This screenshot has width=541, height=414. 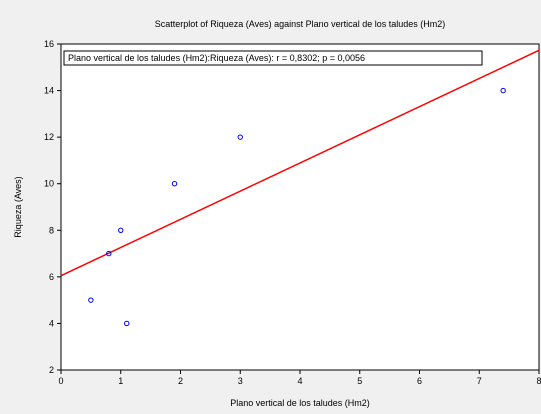 I want to click on x-tick-label: 1, so click(x=120, y=381).